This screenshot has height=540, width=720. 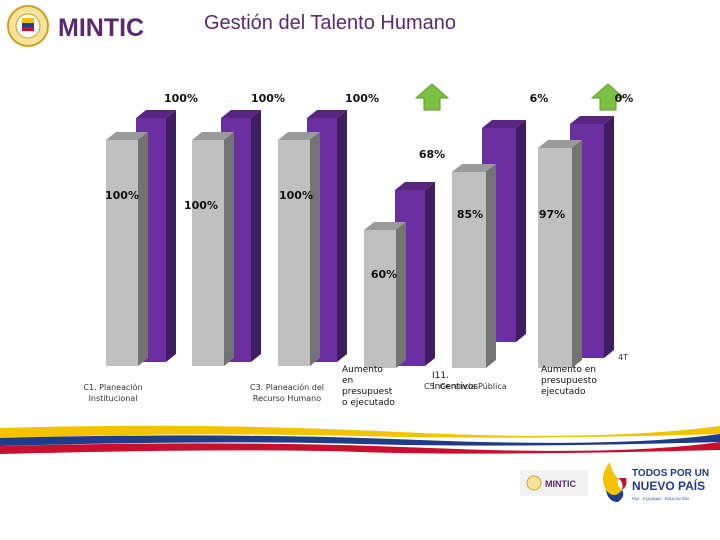 I want to click on svg-text: PAZ · EQUIDAD · EDUCACIÓN, so click(x=660, y=498).